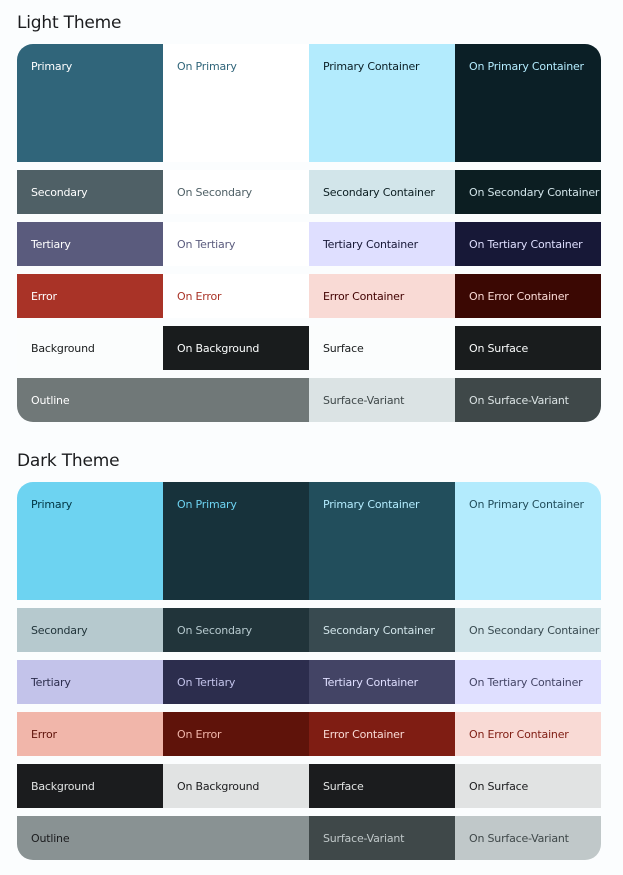 The height and width of the screenshot is (875, 623). Describe the element at coordinates (69, 23) in the screenshot. I see `light-theme-title: Light Theme` at that location.